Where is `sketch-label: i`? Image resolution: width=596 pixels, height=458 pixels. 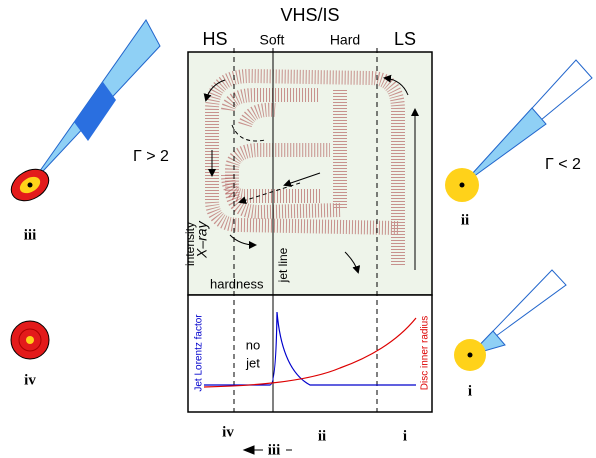 sketch-label: i is located at coordinates (470, 391).